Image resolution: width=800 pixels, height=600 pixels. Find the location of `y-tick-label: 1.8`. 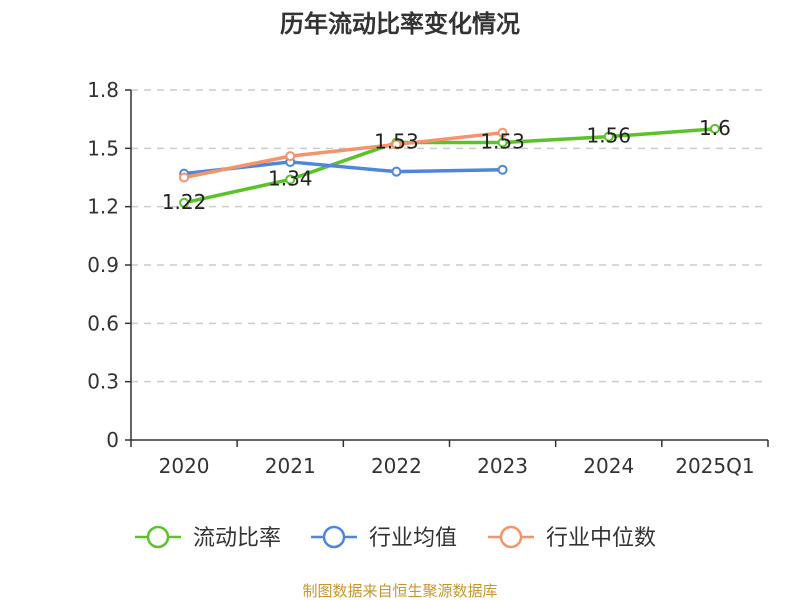

y-tick-label: 1.8 is located at coordinates (103, 90).